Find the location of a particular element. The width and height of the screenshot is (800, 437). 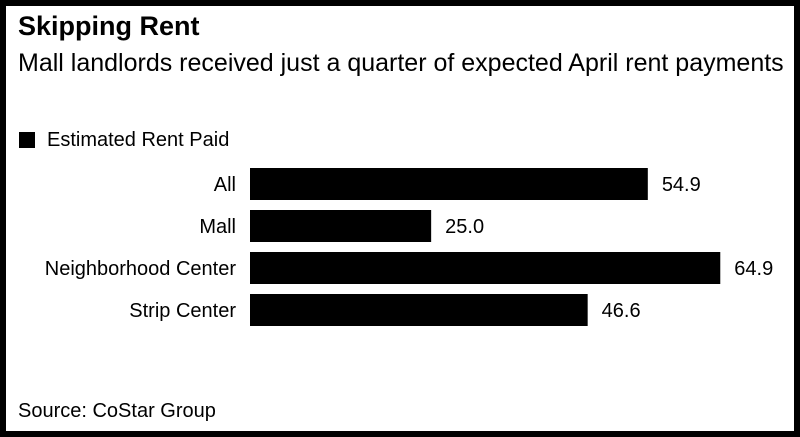

category-label: Neighborhood Center is located at coordinates (141, 269).